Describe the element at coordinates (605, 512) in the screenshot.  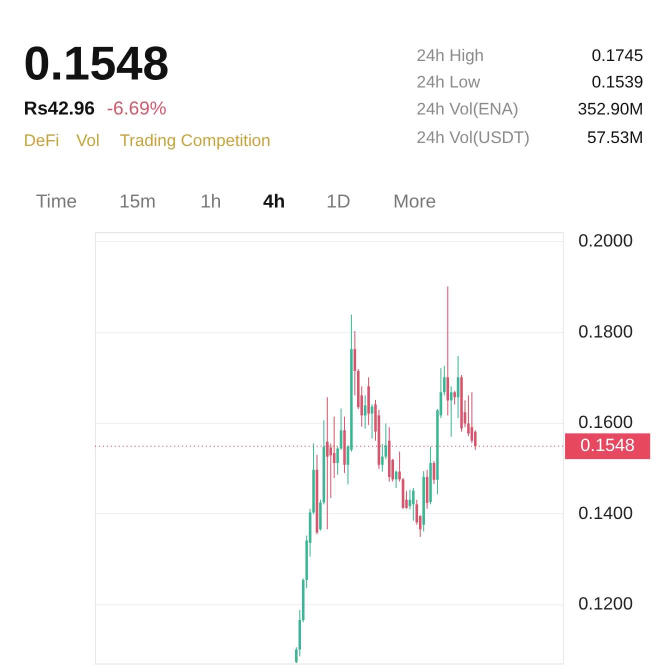
I see `y-tick-label: 0.1400` at that location.